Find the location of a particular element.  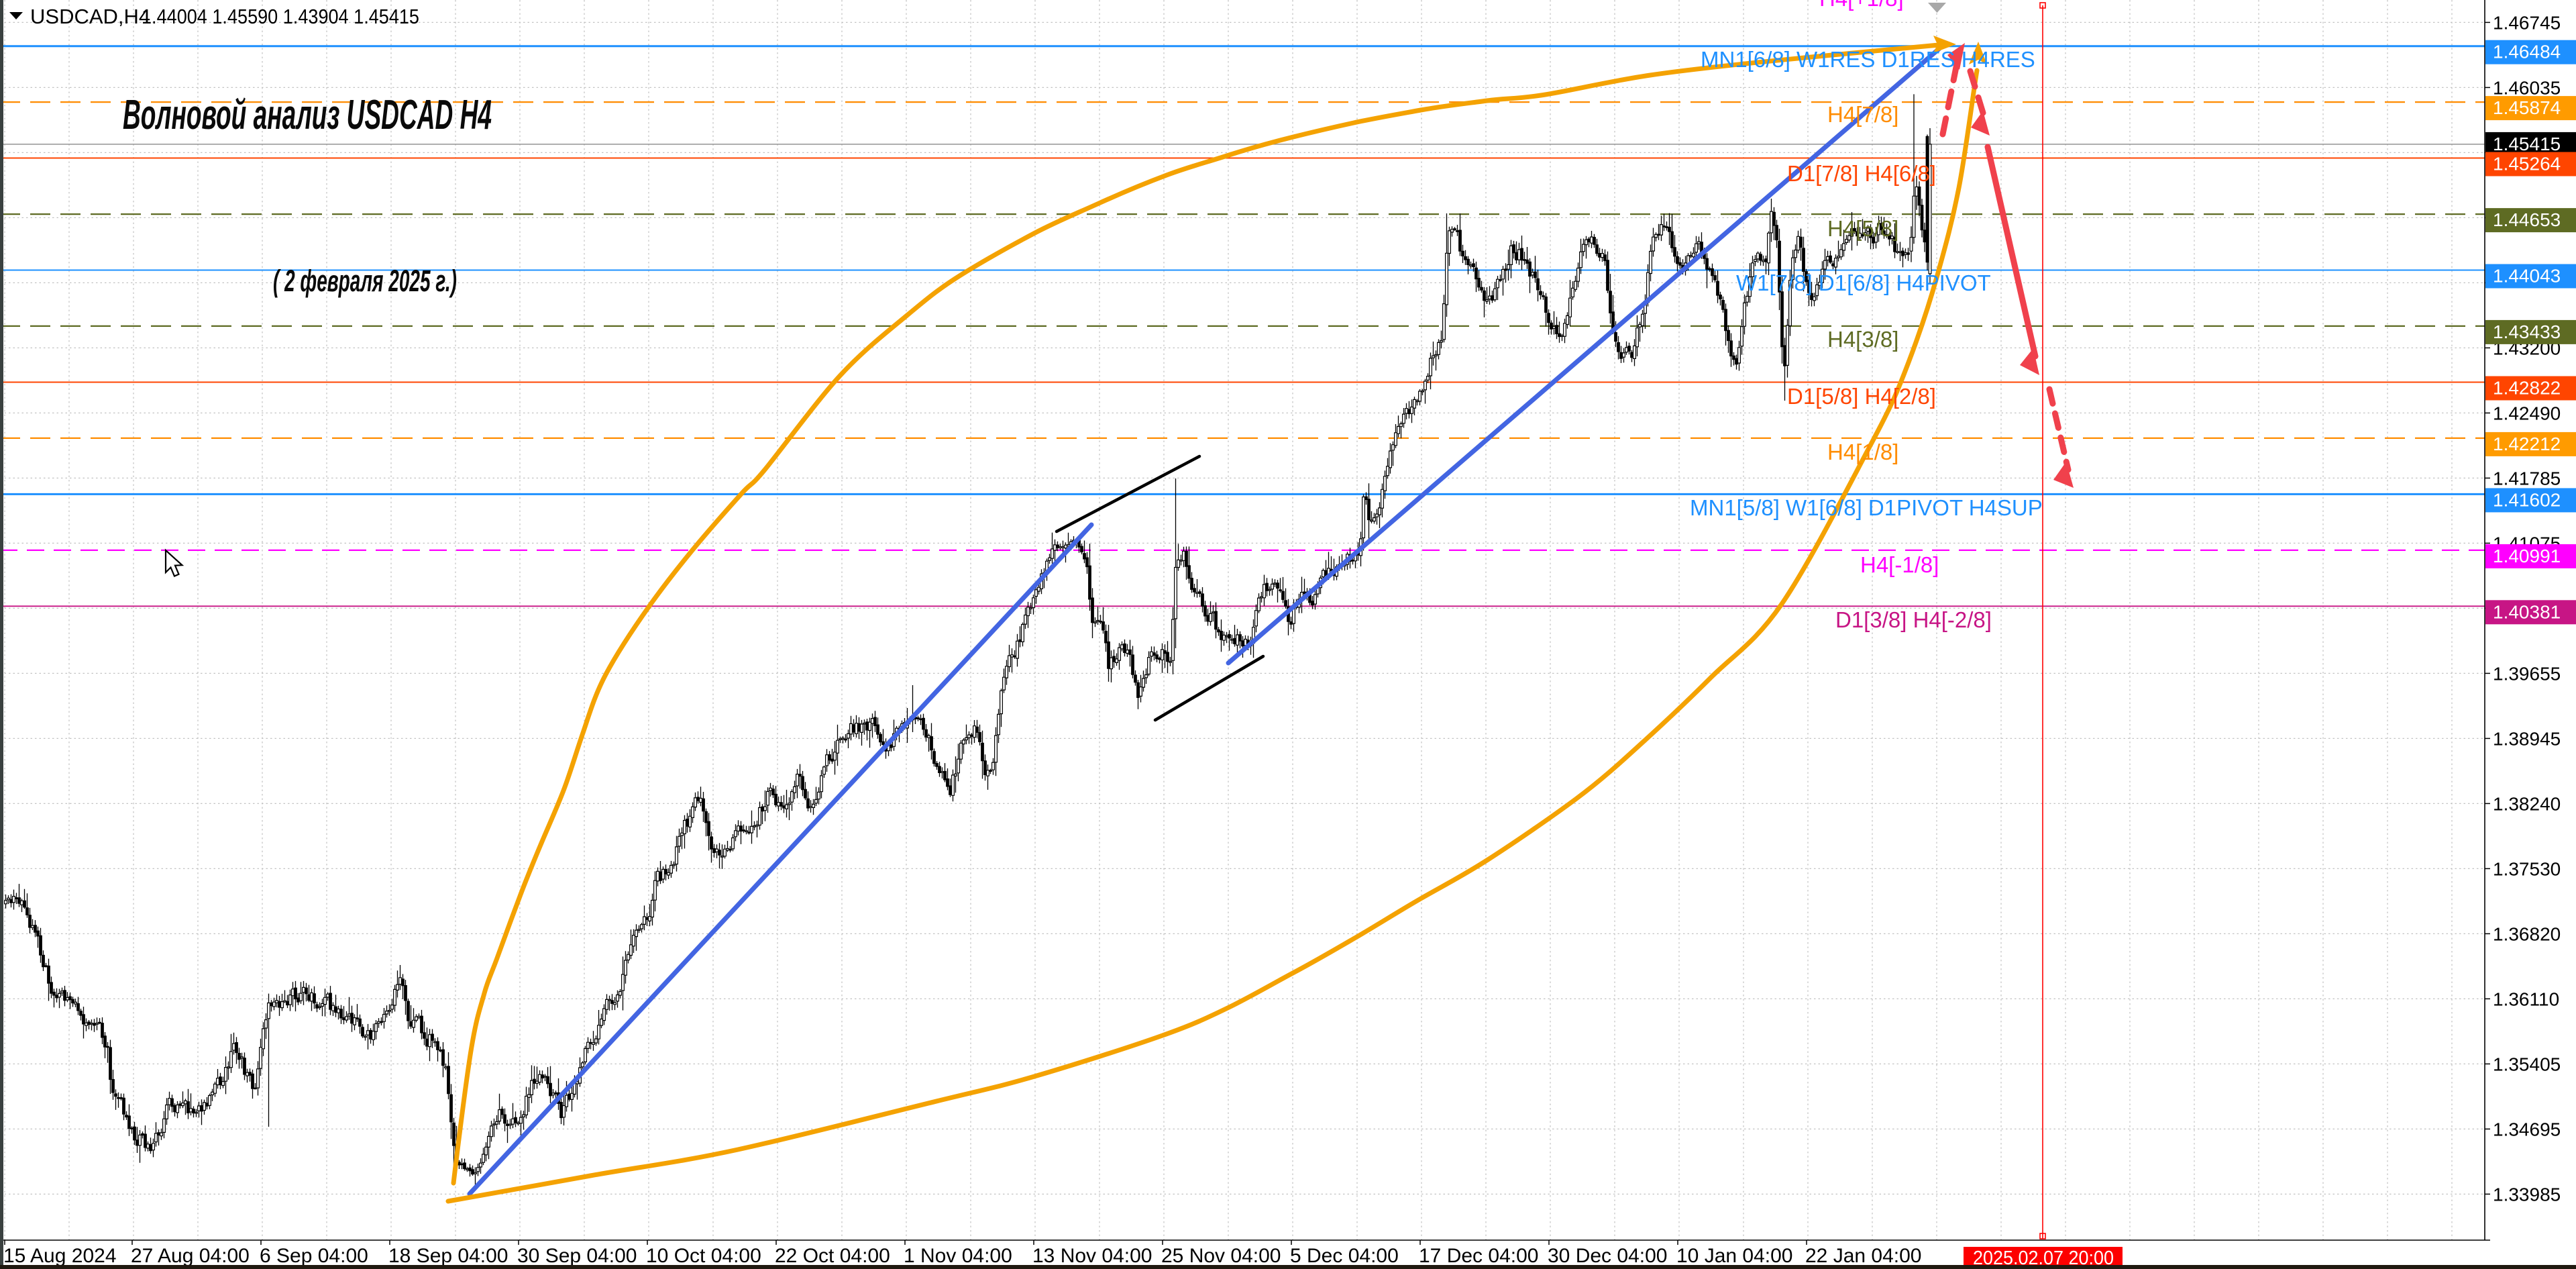

svg-text: D1[3/8] H4[-2/8] is located at coordinates (1913, 619).